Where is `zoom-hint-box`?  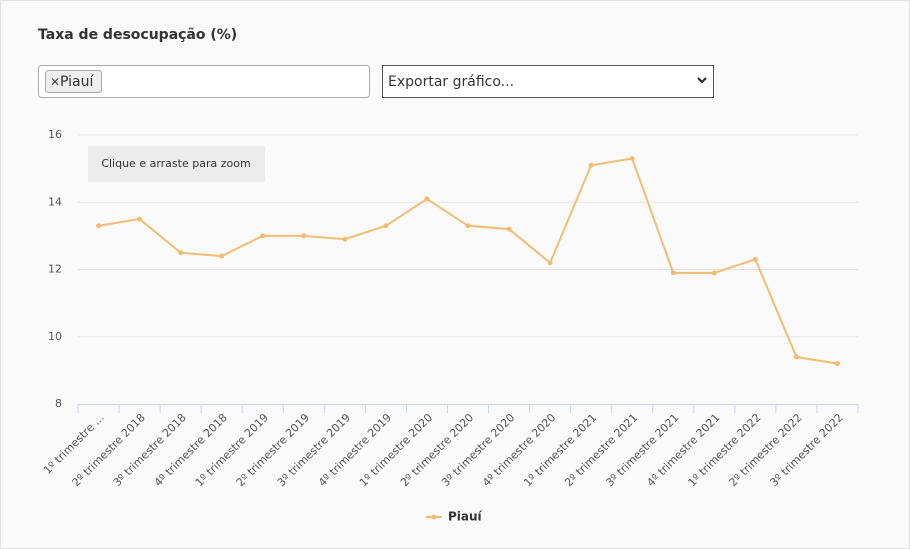 zoom-hint-box is located at coordinates (176, 164).